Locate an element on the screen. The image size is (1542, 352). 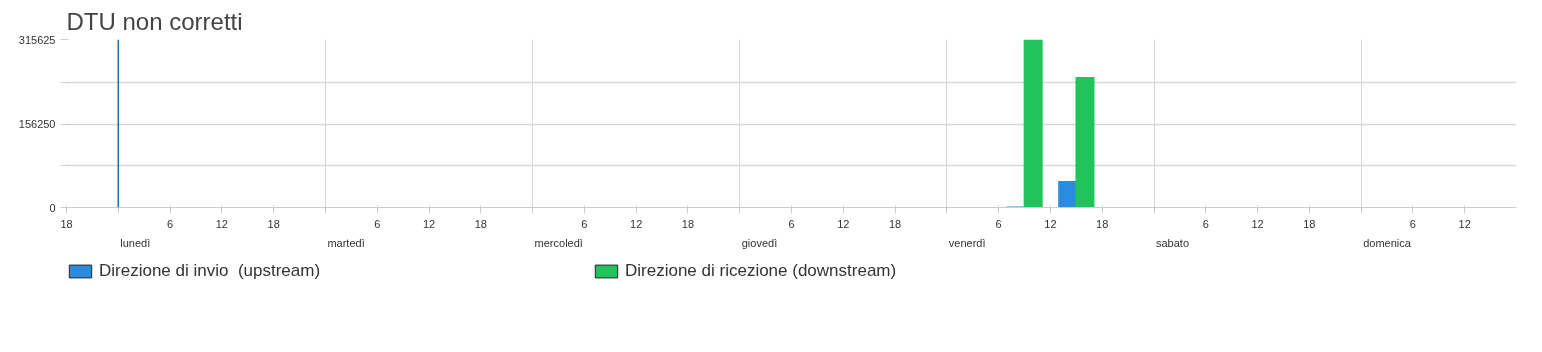
legend-label: Direzione di ricezione (downstream) is located at coordinates (761, 271).